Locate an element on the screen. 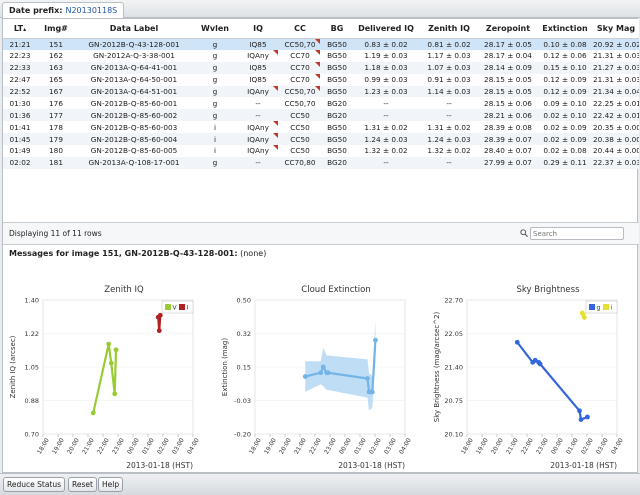 This screenshot has width=640, height=495. column-header-lt: LT▴ is located at coordinates (20, 29).